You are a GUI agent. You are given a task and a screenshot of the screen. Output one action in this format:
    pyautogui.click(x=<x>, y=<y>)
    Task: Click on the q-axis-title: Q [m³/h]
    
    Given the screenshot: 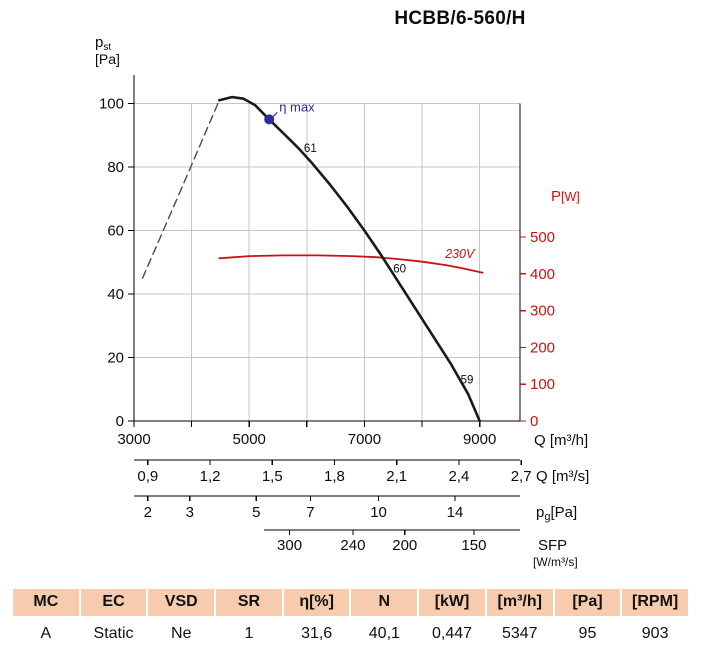 What is the action you would take?
    pyautogui.click(x=561, y=440)
    